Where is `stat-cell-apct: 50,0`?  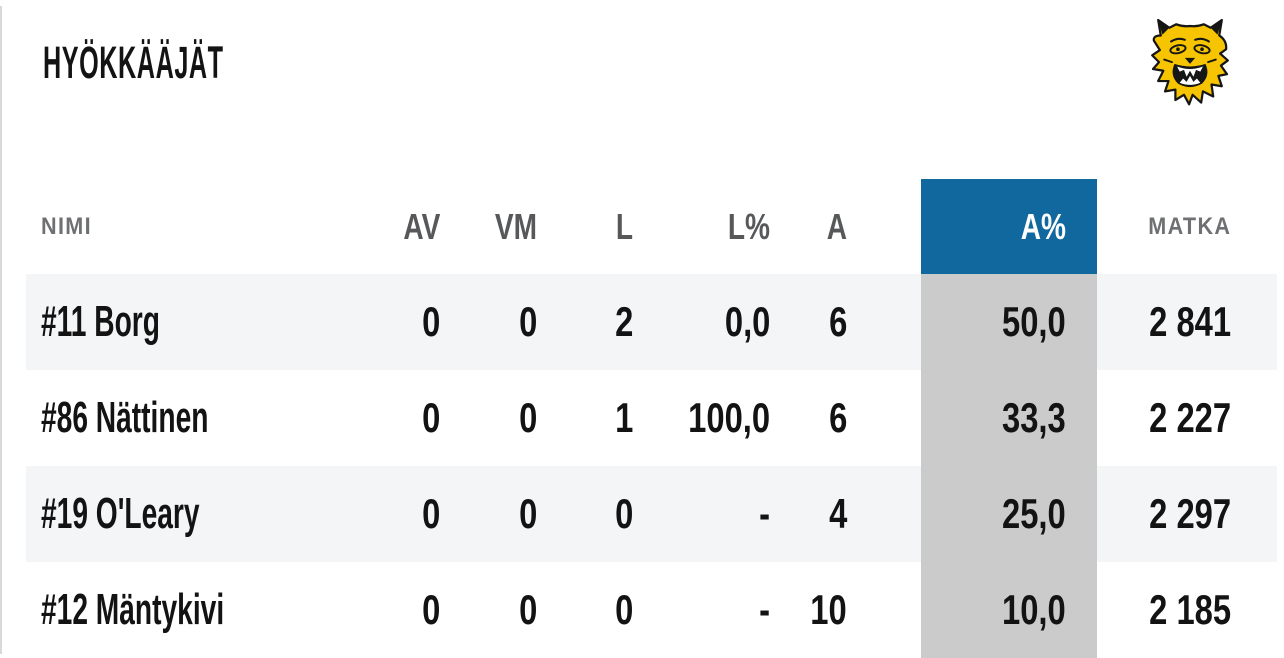 stat-cell-apct: 50,0 is located at coordinates (1009, 322).